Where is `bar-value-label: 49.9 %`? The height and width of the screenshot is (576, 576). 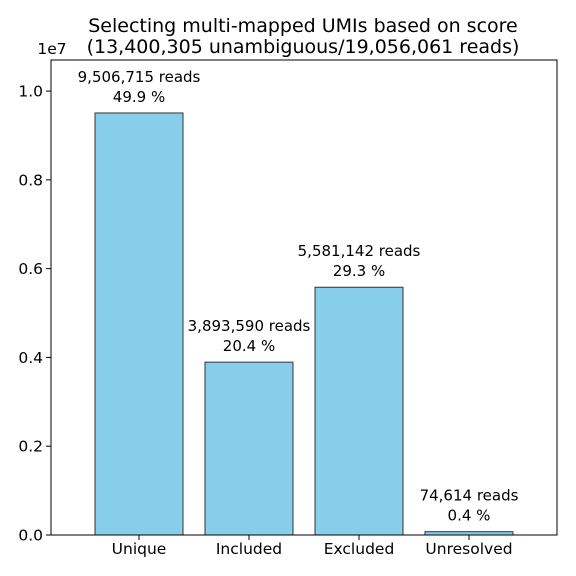
bar-value-label: 49.9 % is located at coordinates (139, 97).